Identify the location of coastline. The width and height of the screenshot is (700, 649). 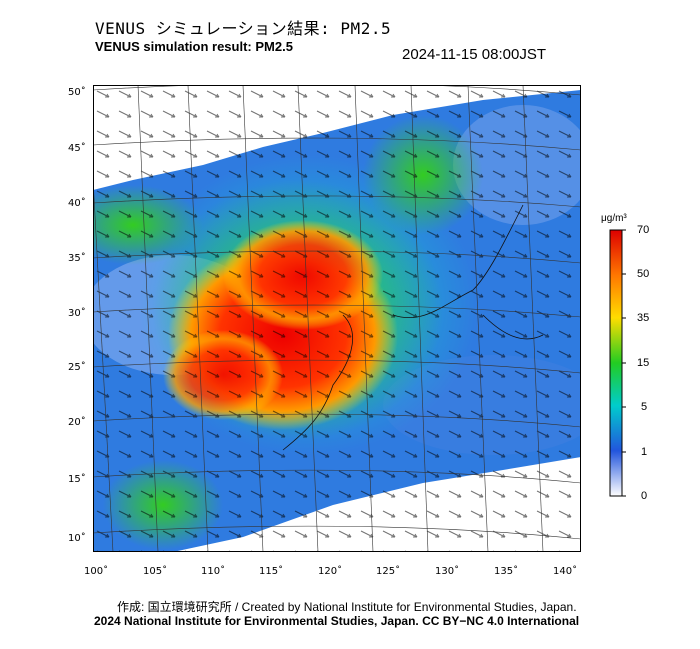
(413, 327).